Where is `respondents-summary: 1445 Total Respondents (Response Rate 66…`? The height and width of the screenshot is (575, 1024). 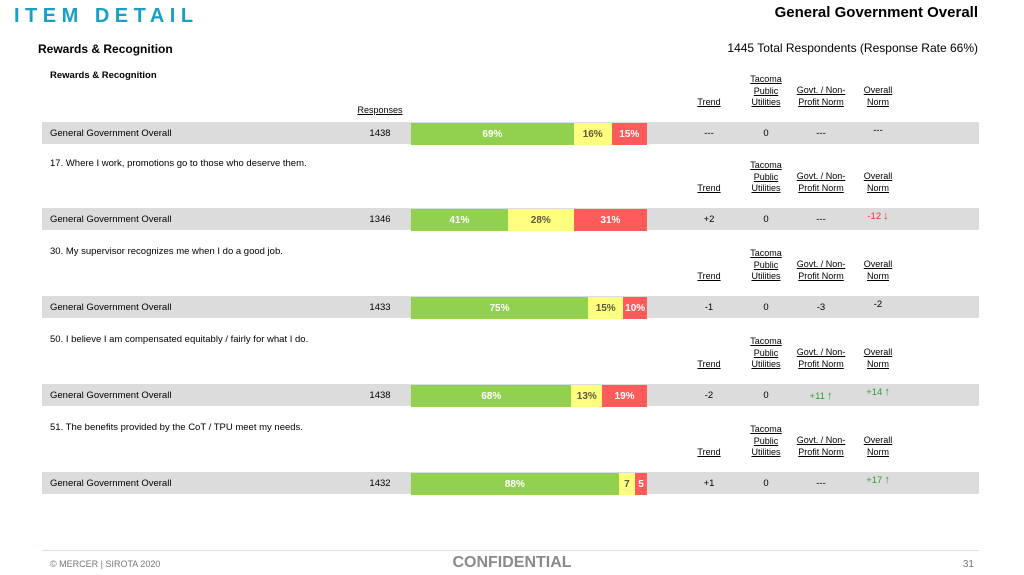
respondents-summary: 1445 Total Respondents (Response Rate 66… is located at coordinates (852, 48).